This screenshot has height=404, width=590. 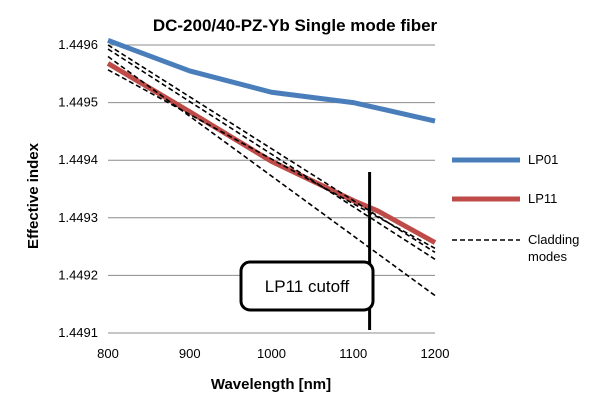 I want to click on cutoff-label: LP11 cutoff, so click(x=307, y=286).